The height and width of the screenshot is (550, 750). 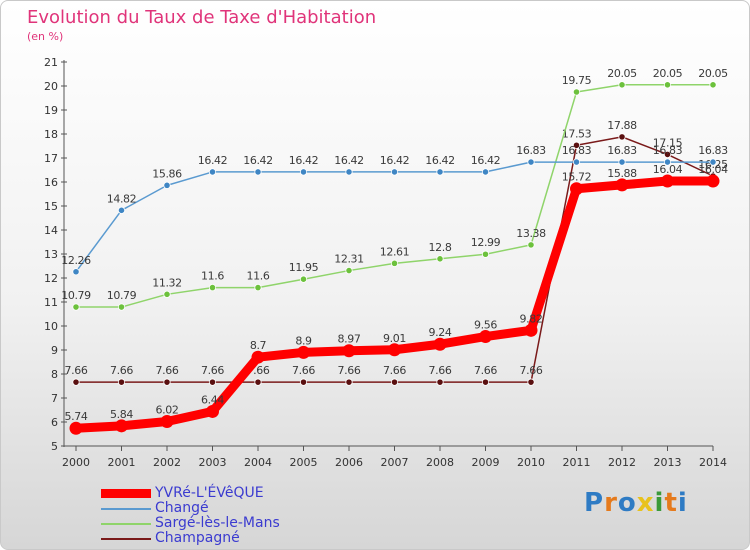 What do you see at coordinates (440, 332) in the screenshot?
I see `data-label: 9.24` at bounding box center [440, 332].